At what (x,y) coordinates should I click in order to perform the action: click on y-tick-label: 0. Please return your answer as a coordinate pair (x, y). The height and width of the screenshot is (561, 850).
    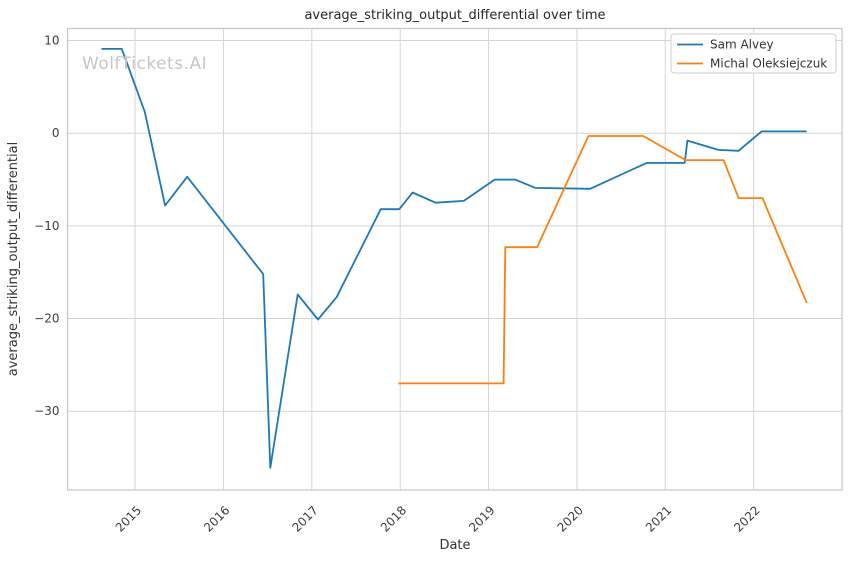
    Looking at the image, I should click on (56, 133).